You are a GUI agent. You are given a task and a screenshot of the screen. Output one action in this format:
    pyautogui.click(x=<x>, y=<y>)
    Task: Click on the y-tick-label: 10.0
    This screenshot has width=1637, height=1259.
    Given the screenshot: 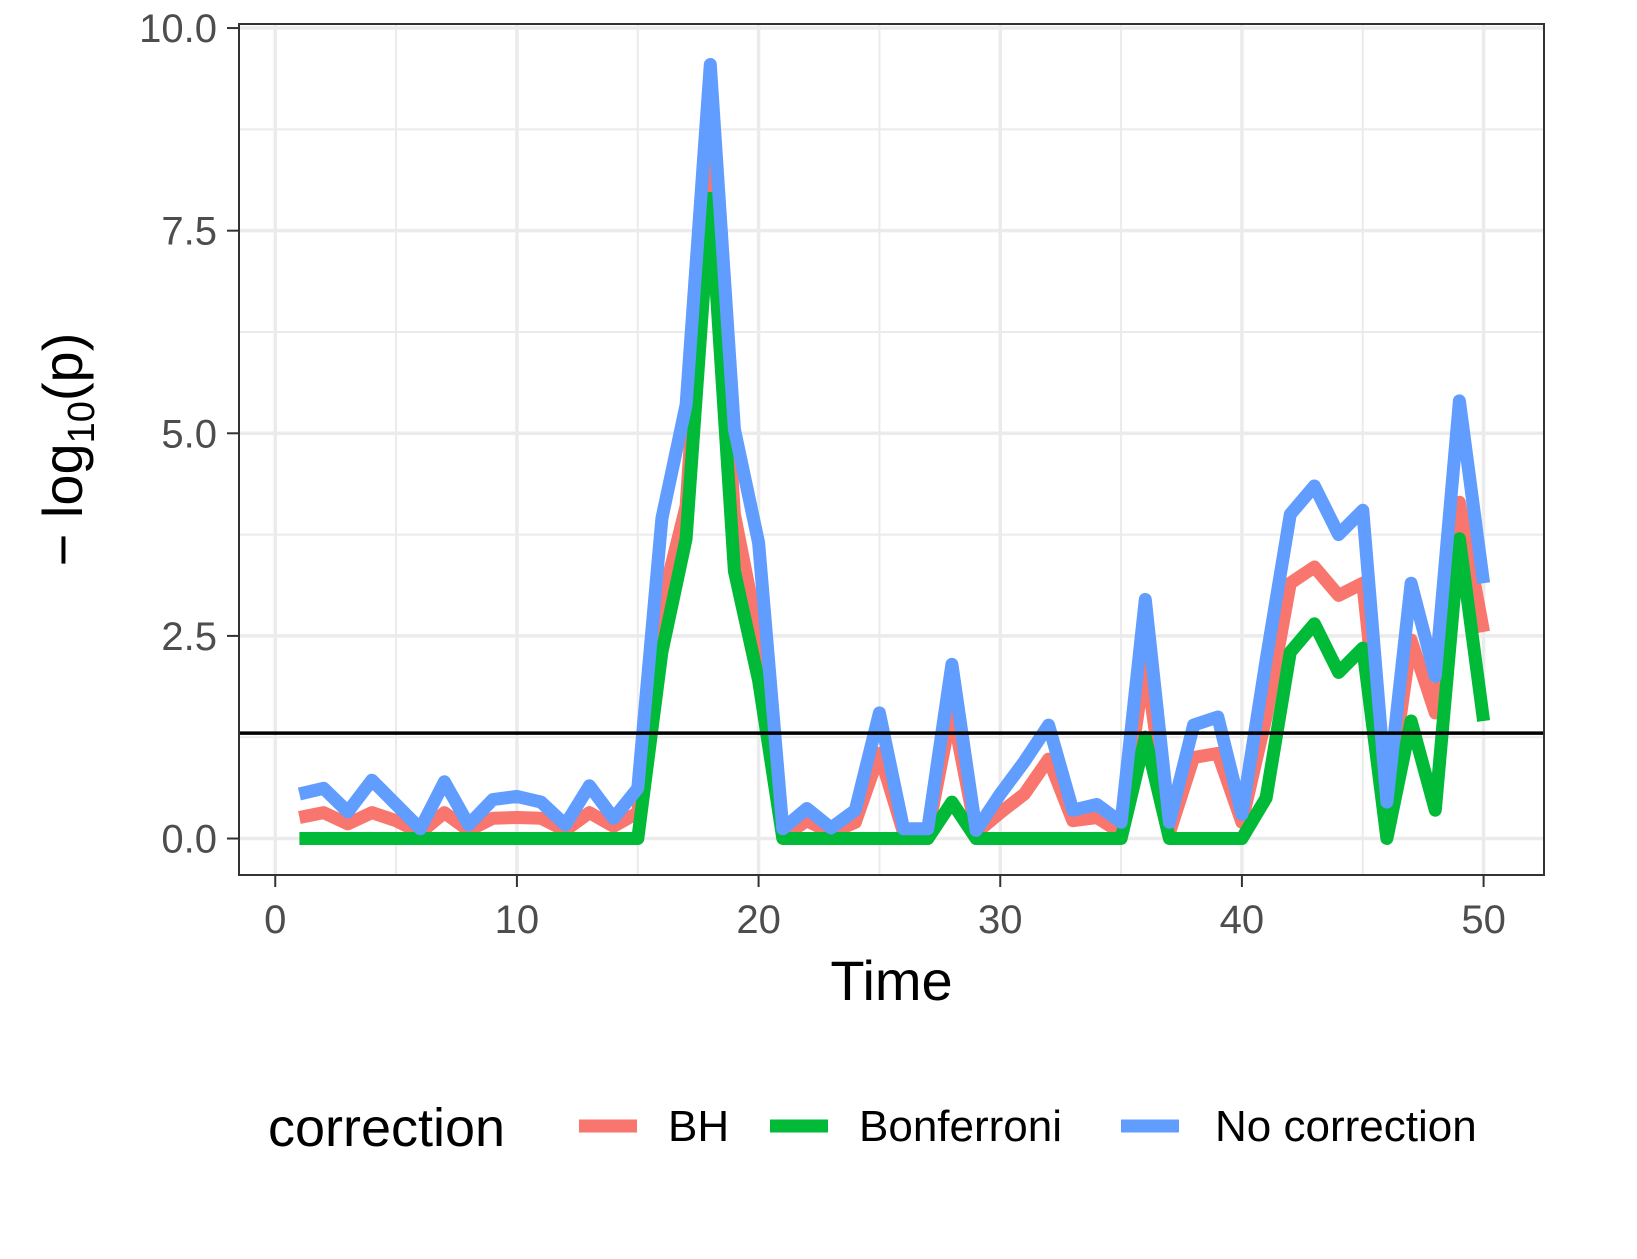 What is the action you would take?
    pyautogui.click(x=178, y=29)
    